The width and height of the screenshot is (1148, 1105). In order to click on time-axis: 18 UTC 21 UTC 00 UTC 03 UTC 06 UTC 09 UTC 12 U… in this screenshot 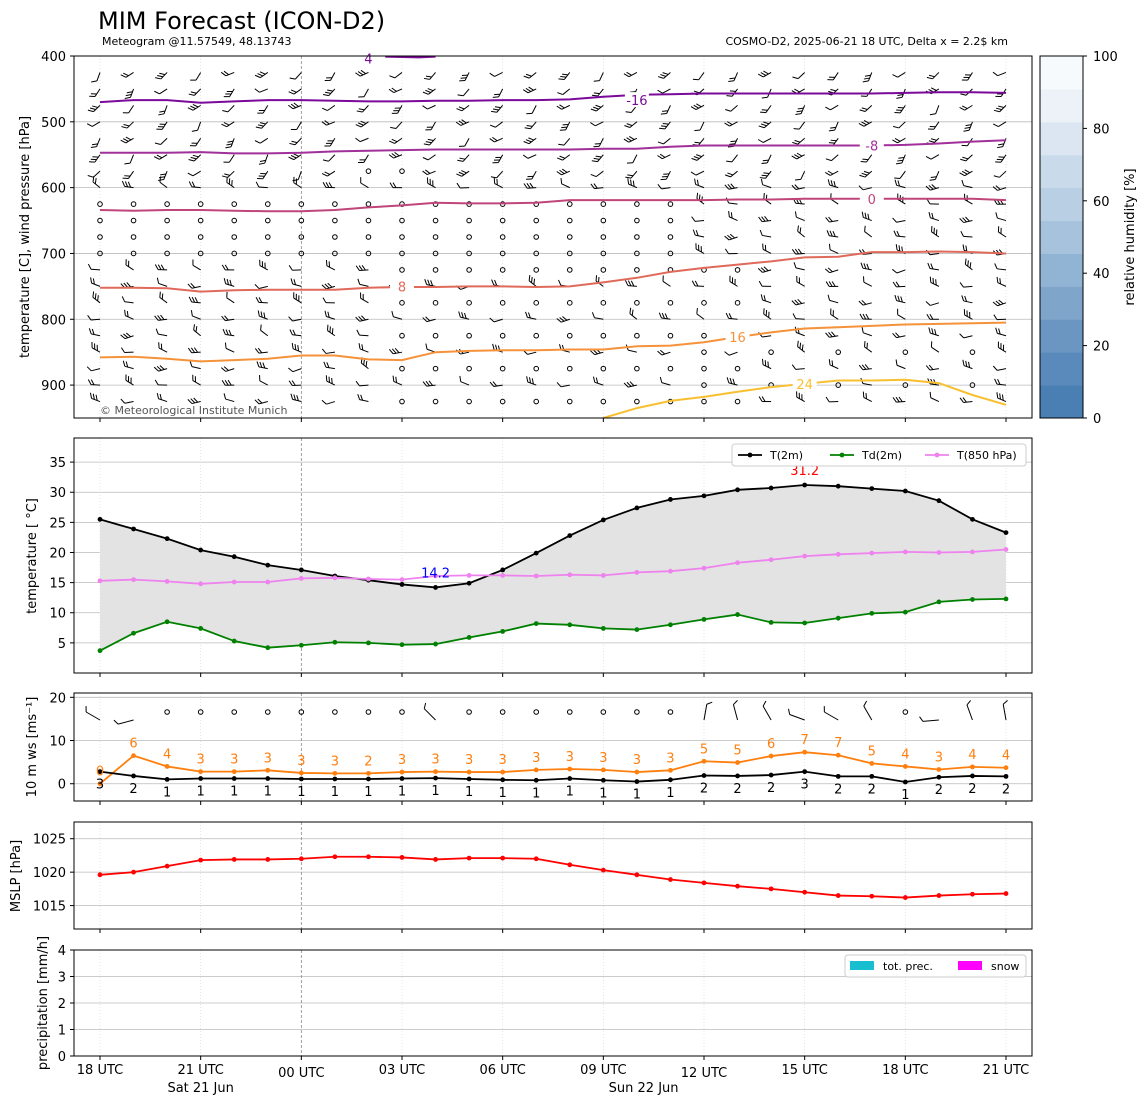, I will do `click(553, 1076)`.